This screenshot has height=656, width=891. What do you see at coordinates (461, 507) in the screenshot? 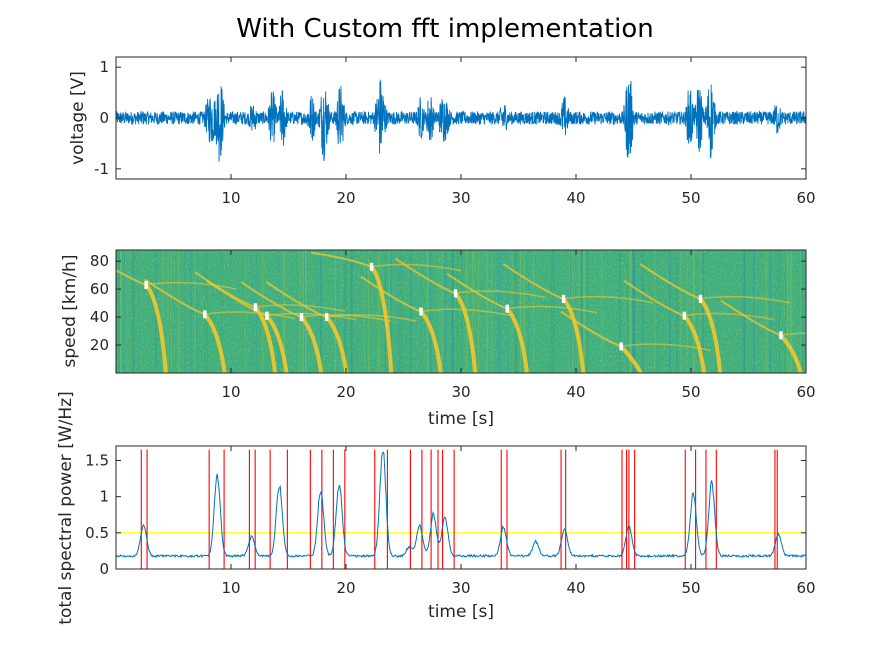
I see `power-axes-background` at bounding box center [461, 507].